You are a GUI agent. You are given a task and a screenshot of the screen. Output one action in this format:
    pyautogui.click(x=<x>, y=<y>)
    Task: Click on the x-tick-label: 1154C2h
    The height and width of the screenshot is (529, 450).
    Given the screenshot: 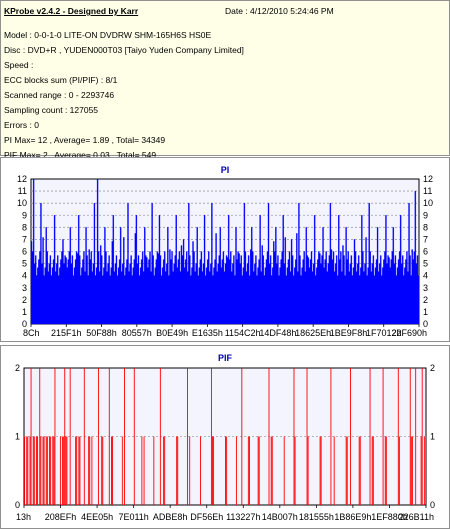 What is the action you would take?
    pyautogui.click(x=243, y=333)
    